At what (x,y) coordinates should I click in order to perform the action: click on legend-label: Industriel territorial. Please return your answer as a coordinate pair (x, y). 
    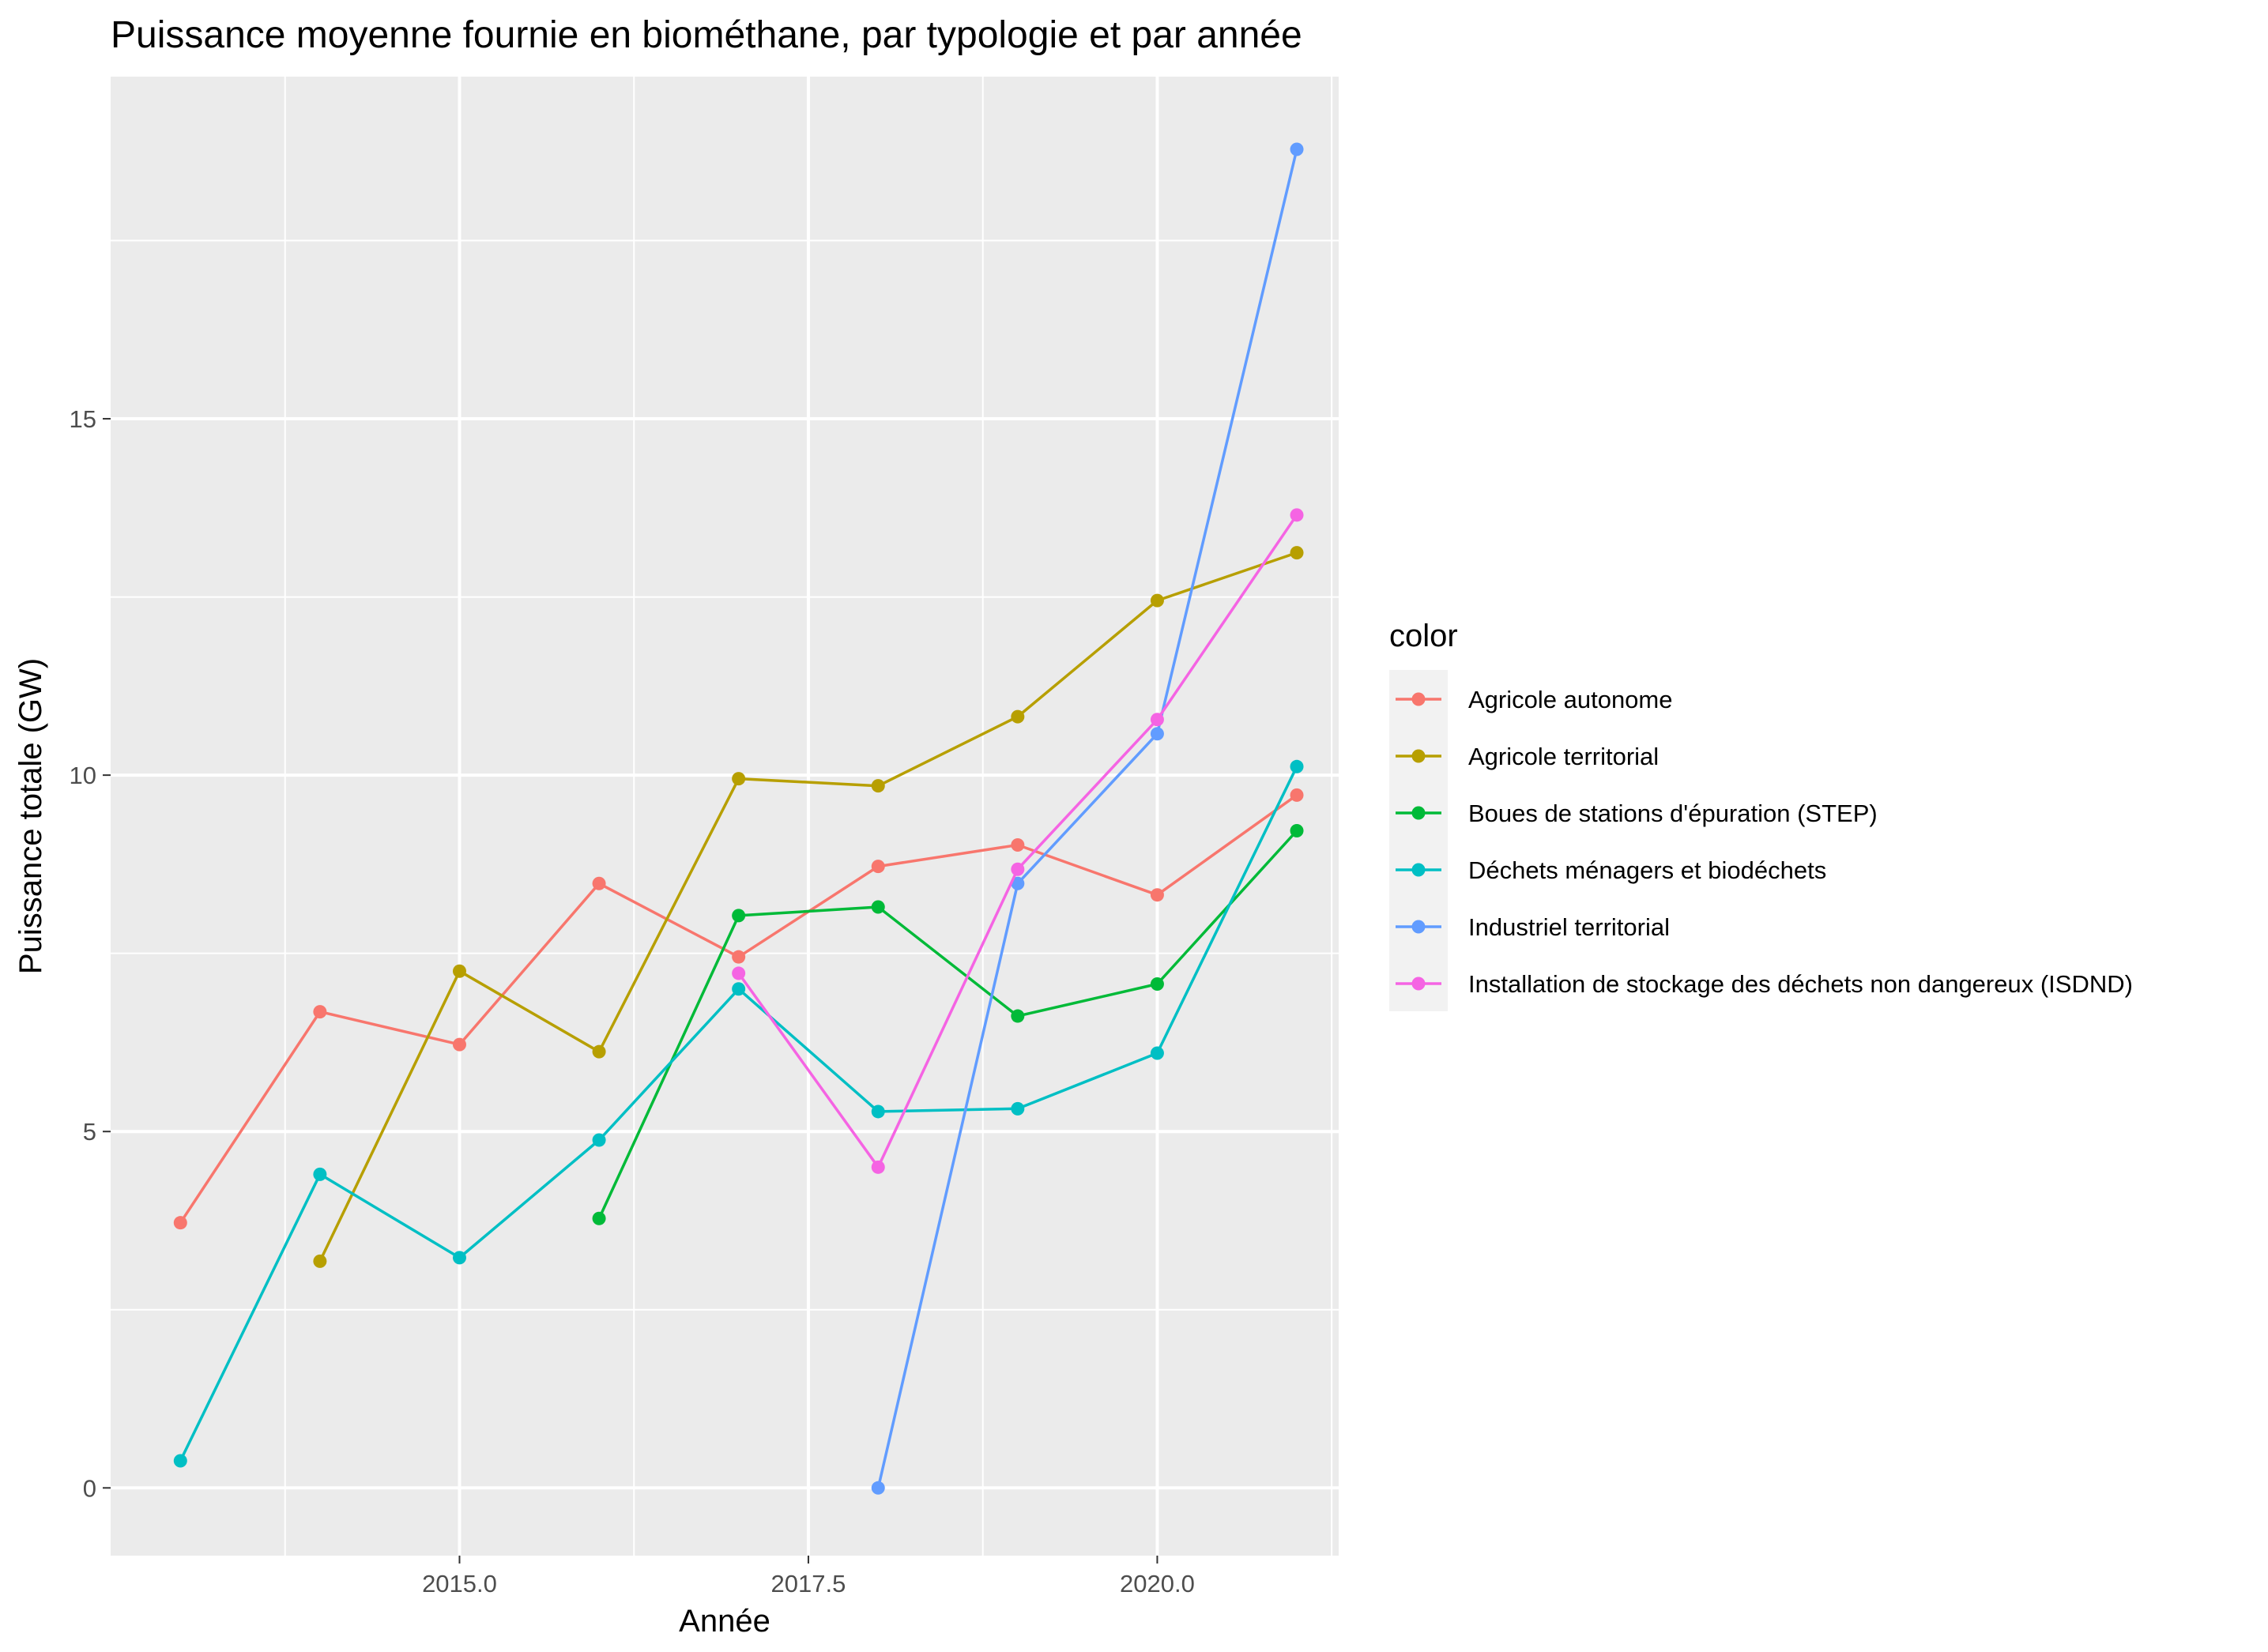
    Looking at the image, I should click on (1569, 927).